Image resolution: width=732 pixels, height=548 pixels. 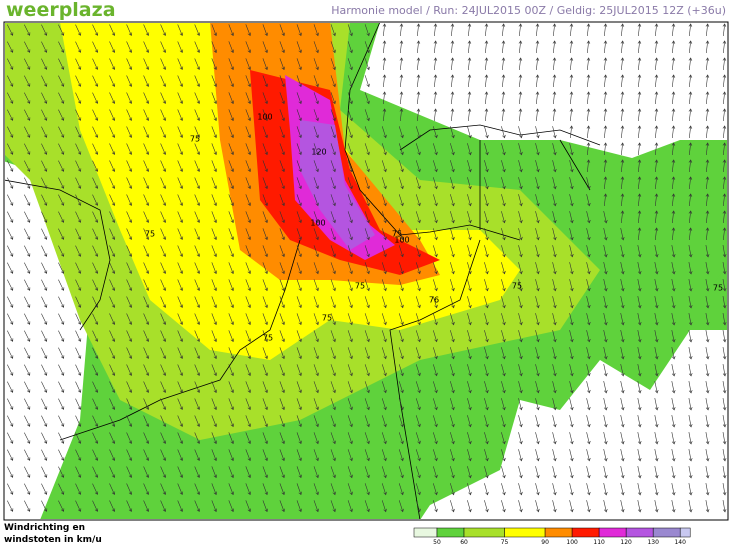 What do you see at coordinates (680, 542) in the screenshot?
I see `colorbar-tick-label: 140` at bounding box center [680, 542].